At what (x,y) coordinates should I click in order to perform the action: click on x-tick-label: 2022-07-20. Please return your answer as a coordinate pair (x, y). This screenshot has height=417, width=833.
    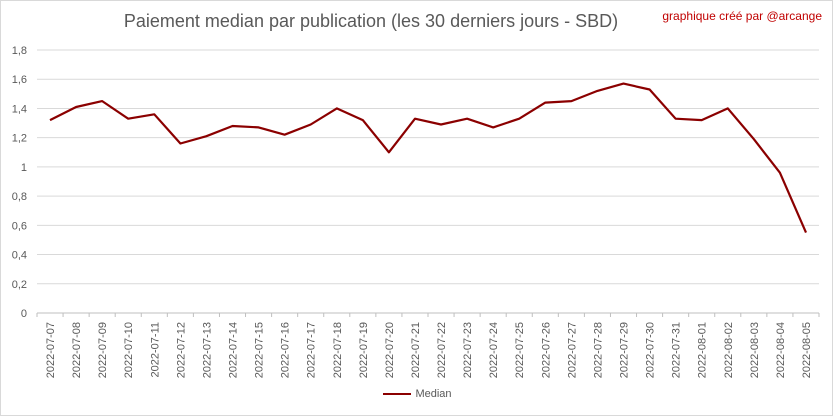
    Looking at the image, I should click on (390, 350).